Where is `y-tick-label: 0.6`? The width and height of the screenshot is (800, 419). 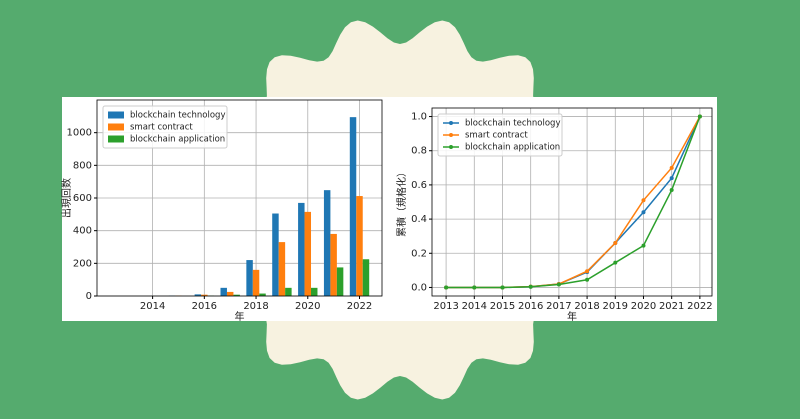 y-tick-label: 0.6 is located at coordinates (419, 185).